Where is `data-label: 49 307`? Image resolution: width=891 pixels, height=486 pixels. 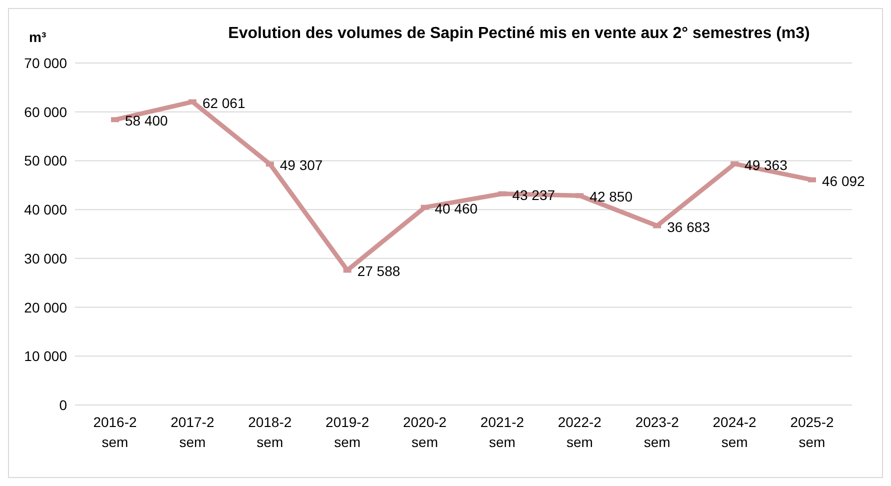
data-label: 49 307 is located at coordinates (301, 165).